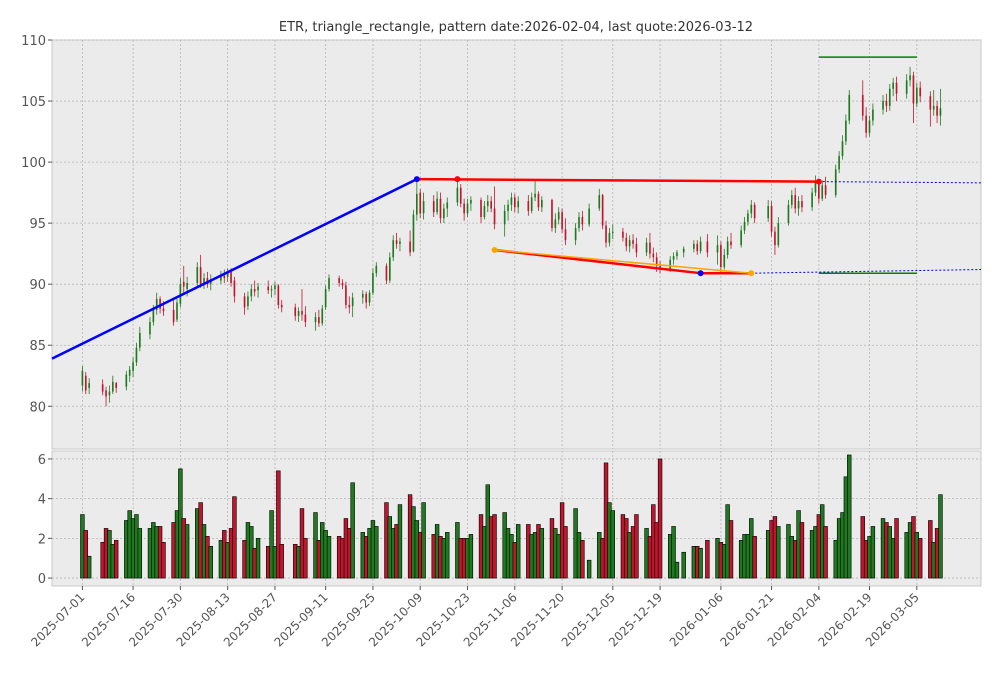 This screenshot has width=1001, height=682. I want to click on y-tick-label: 80, so click(37, 407).